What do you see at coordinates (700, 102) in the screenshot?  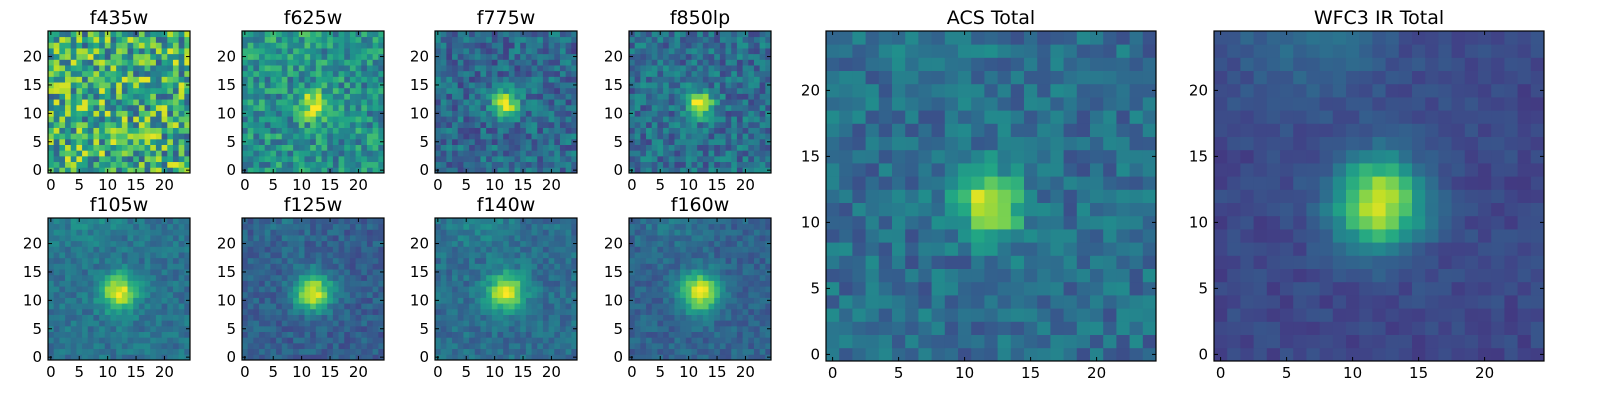 I see `image-f850lp` at bounding box center [700, 102].